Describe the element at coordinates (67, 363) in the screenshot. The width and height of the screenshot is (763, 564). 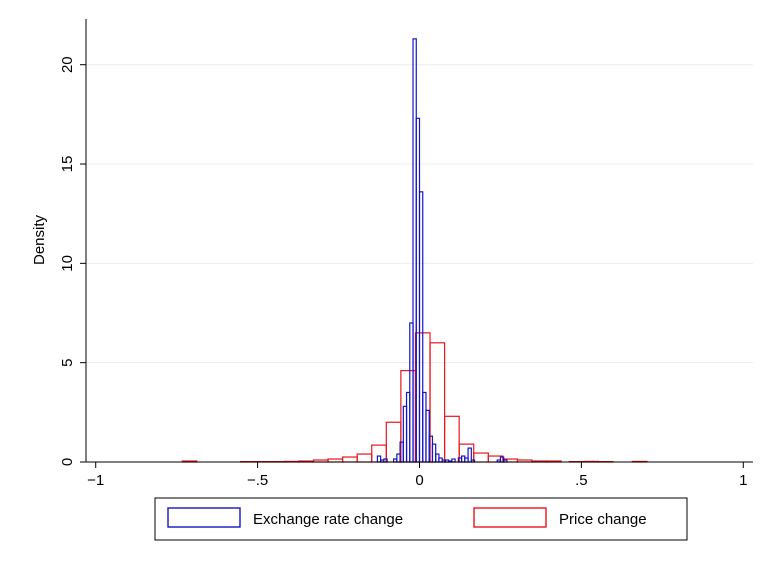
I see `y-tick-label: 5` at that location.